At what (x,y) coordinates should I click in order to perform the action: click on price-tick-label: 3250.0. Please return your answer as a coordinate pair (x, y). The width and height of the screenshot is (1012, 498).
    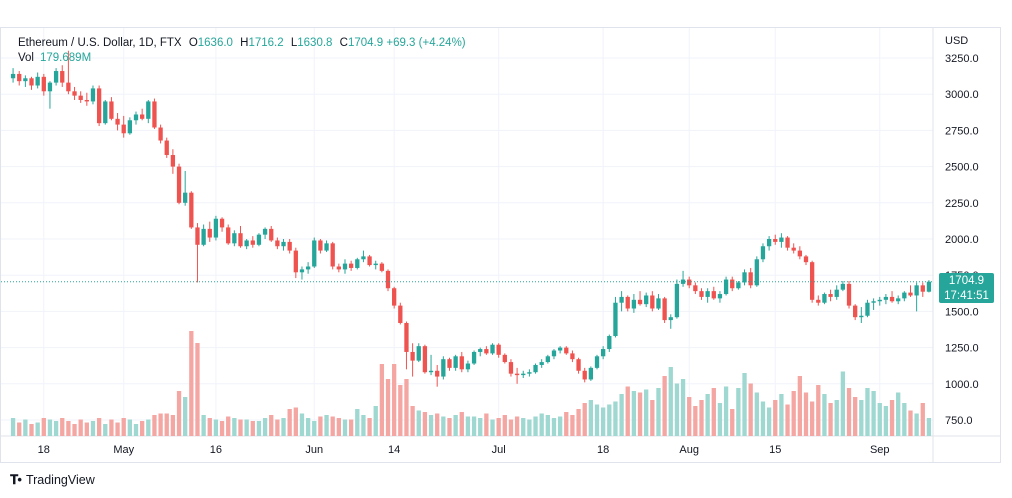
    Looking at the image, I should click on (962, 59).